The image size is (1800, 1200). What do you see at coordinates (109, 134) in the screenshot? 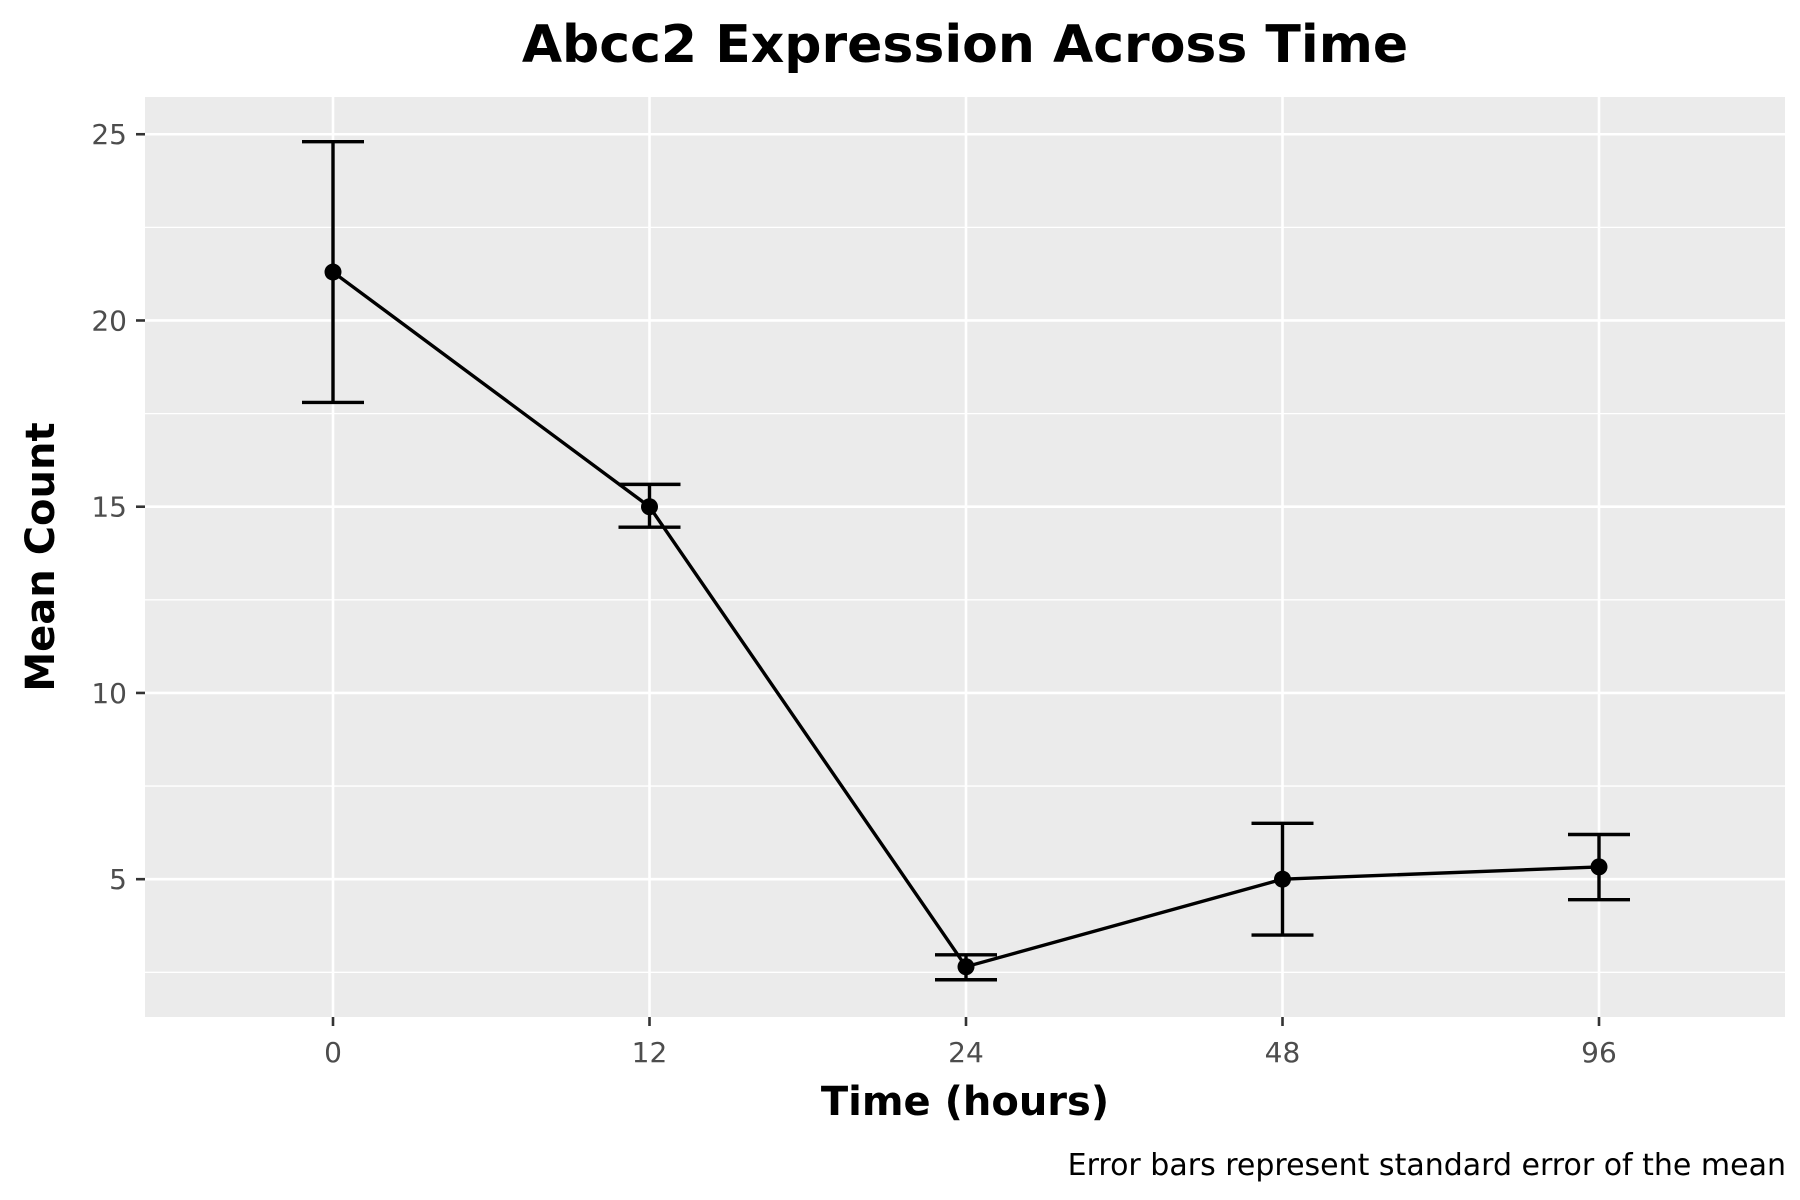
I see `y-tick-label: 25` at bounding box center [109, 134].